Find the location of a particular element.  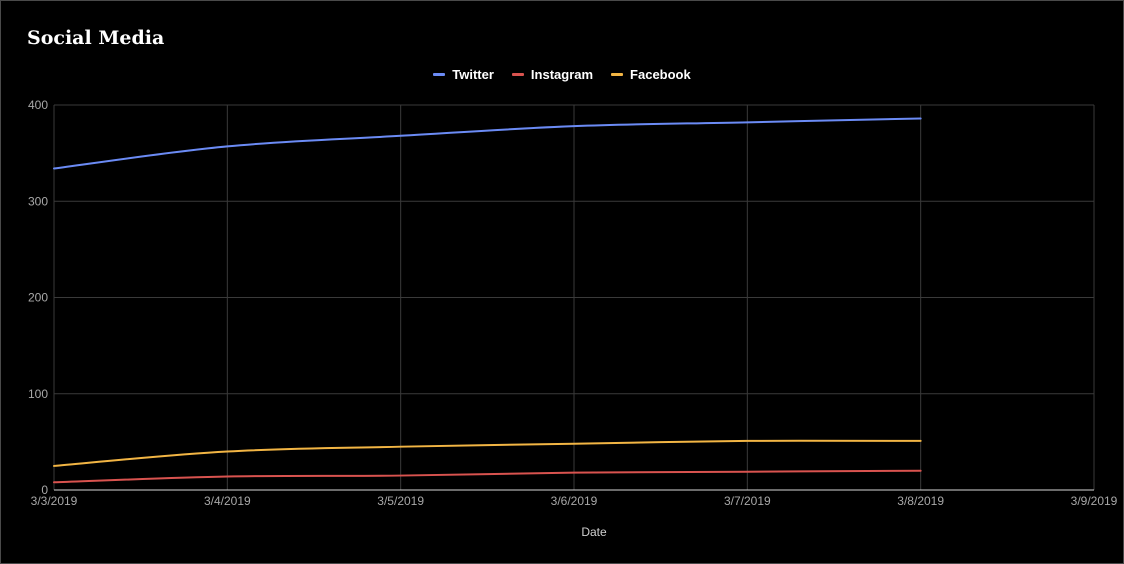

series-line-twitter is located at coordinates (487, 143).